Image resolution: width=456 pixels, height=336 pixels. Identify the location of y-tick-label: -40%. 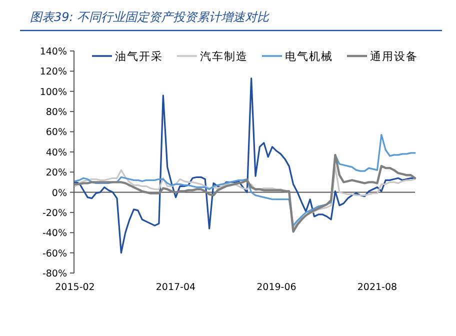
(54, 234).